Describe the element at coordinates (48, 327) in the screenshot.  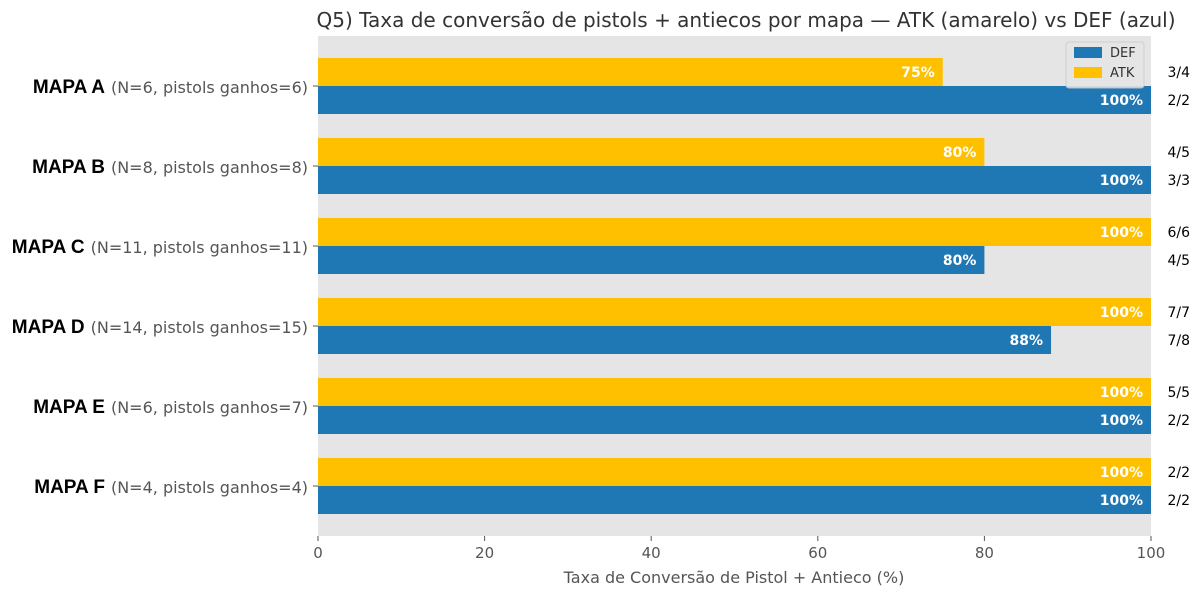
I see `map-name-label: MAPA D` at that location.